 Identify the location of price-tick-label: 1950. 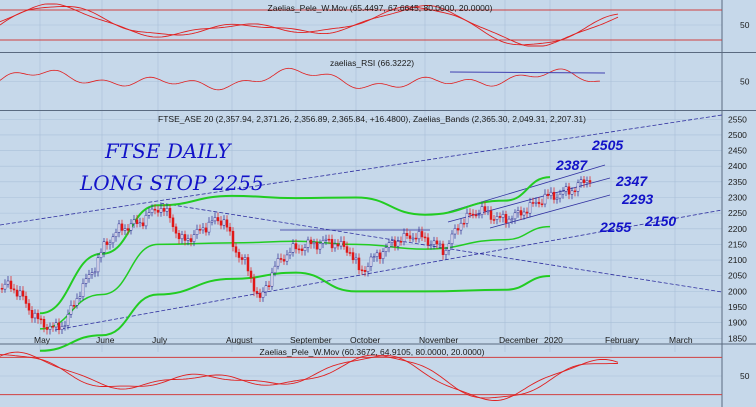
(737, 307).